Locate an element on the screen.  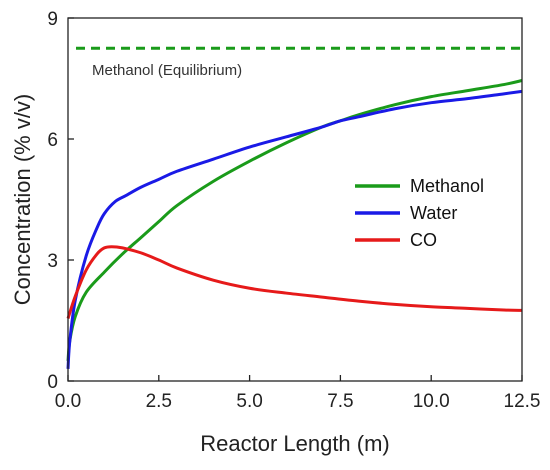
y-tick-label: 3 is located at coordinates (52, 261).